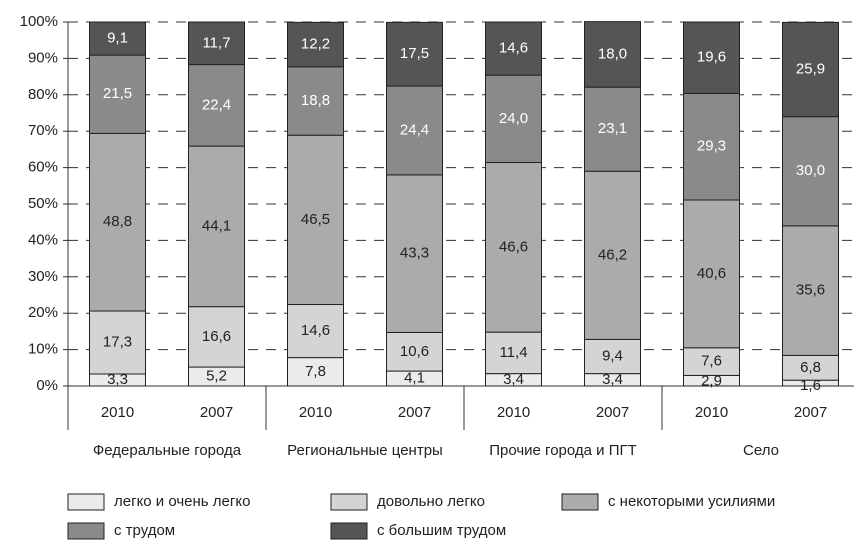  I want to click on value-label: 40,6, so click(711, 273).